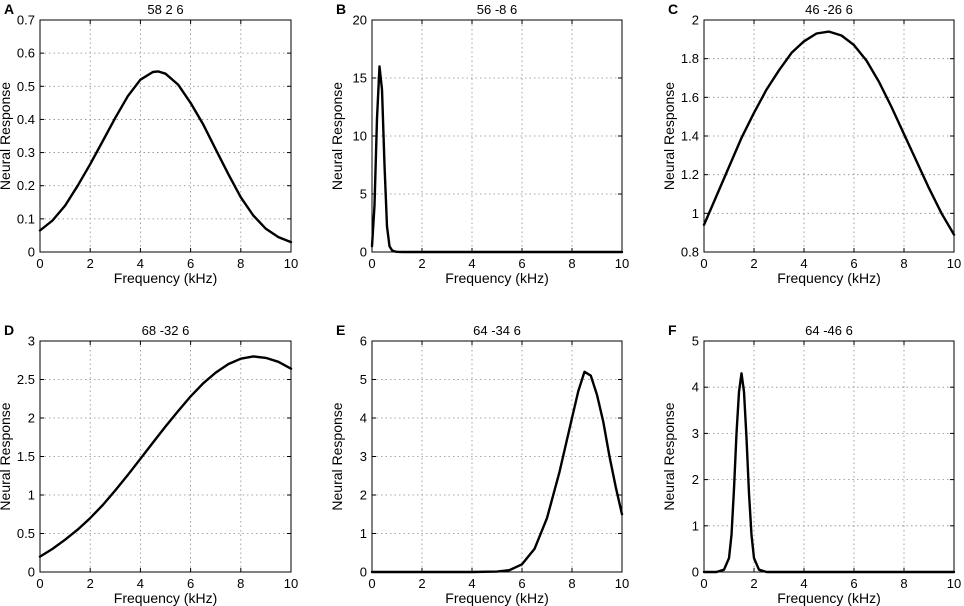 This screenshot has width=964, height=606. Describe the element at coordinates (829, 330) in the screenshot. I see `chart-title: 64 -46 6` at that location.